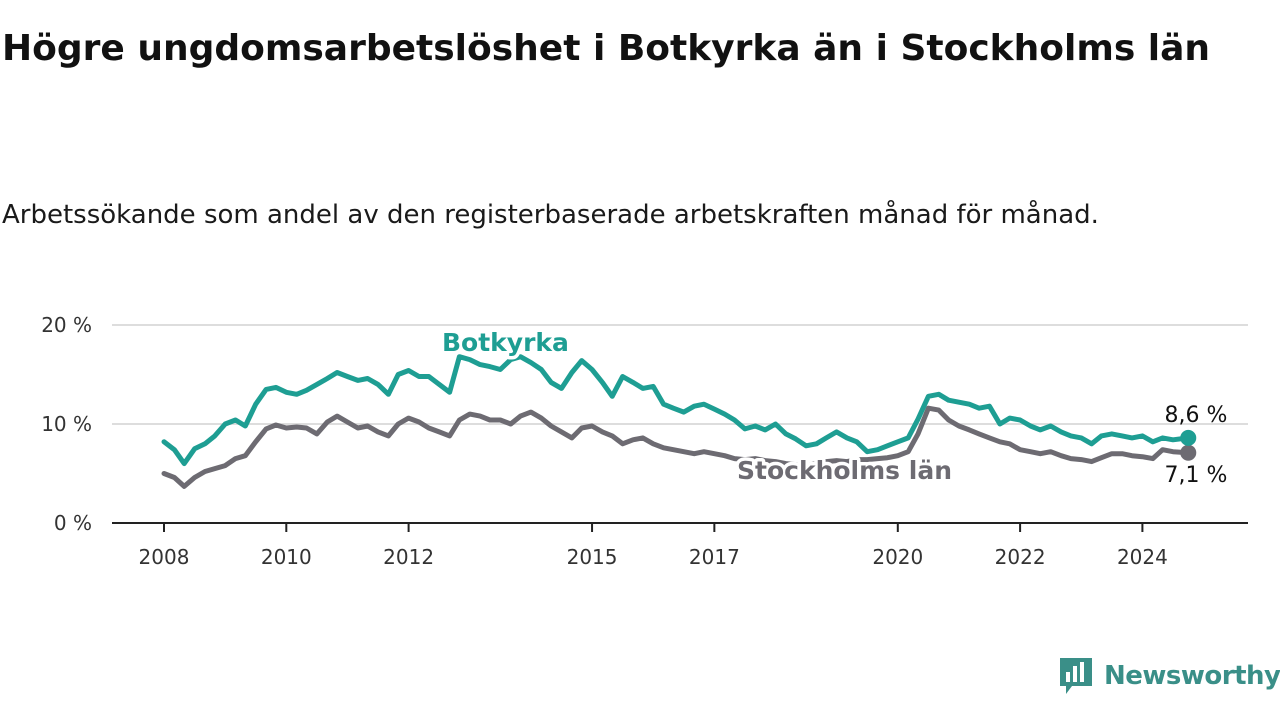 This screenshot has width=1280, height=720. What do you see at coordinates (164, 557) in the screenshot?
I see `x-tick-label: 2008` at bounding box center [164, 557].